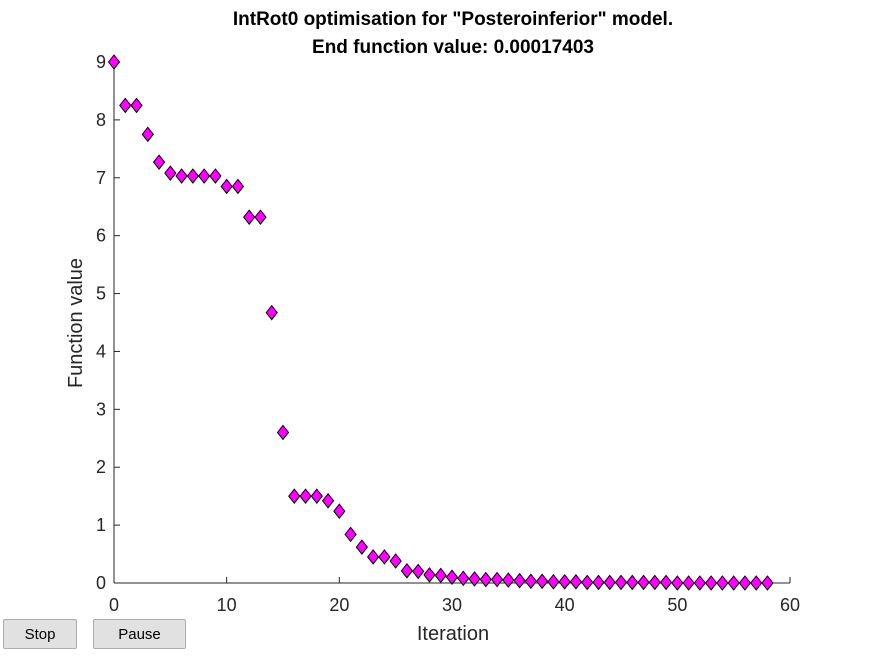  Describe the element at coordinates (790, 605) in the screenshot. I see `x-tick-label: 60` at that location.